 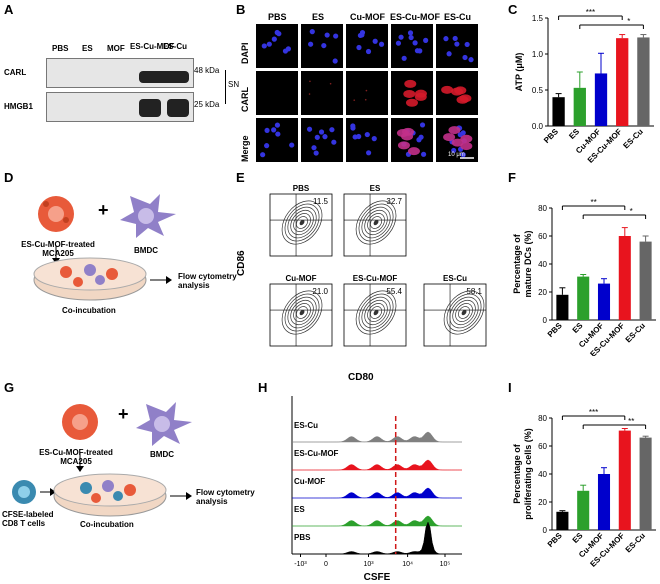 What do you see at coordinates (519, 72) in the screenshot?
I see `y-axis-label: ATP (μM)` at bounding box center [519, 72].